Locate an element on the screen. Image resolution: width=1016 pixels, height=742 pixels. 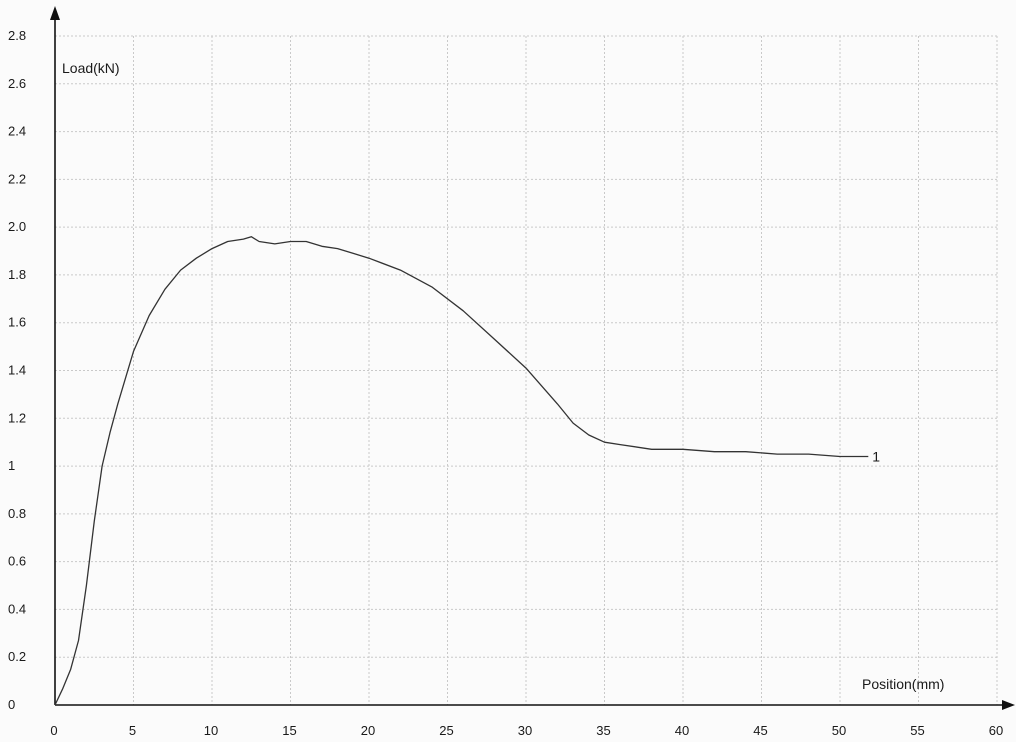
y-axis-arrow-icon is located at coordinates (55, 13).